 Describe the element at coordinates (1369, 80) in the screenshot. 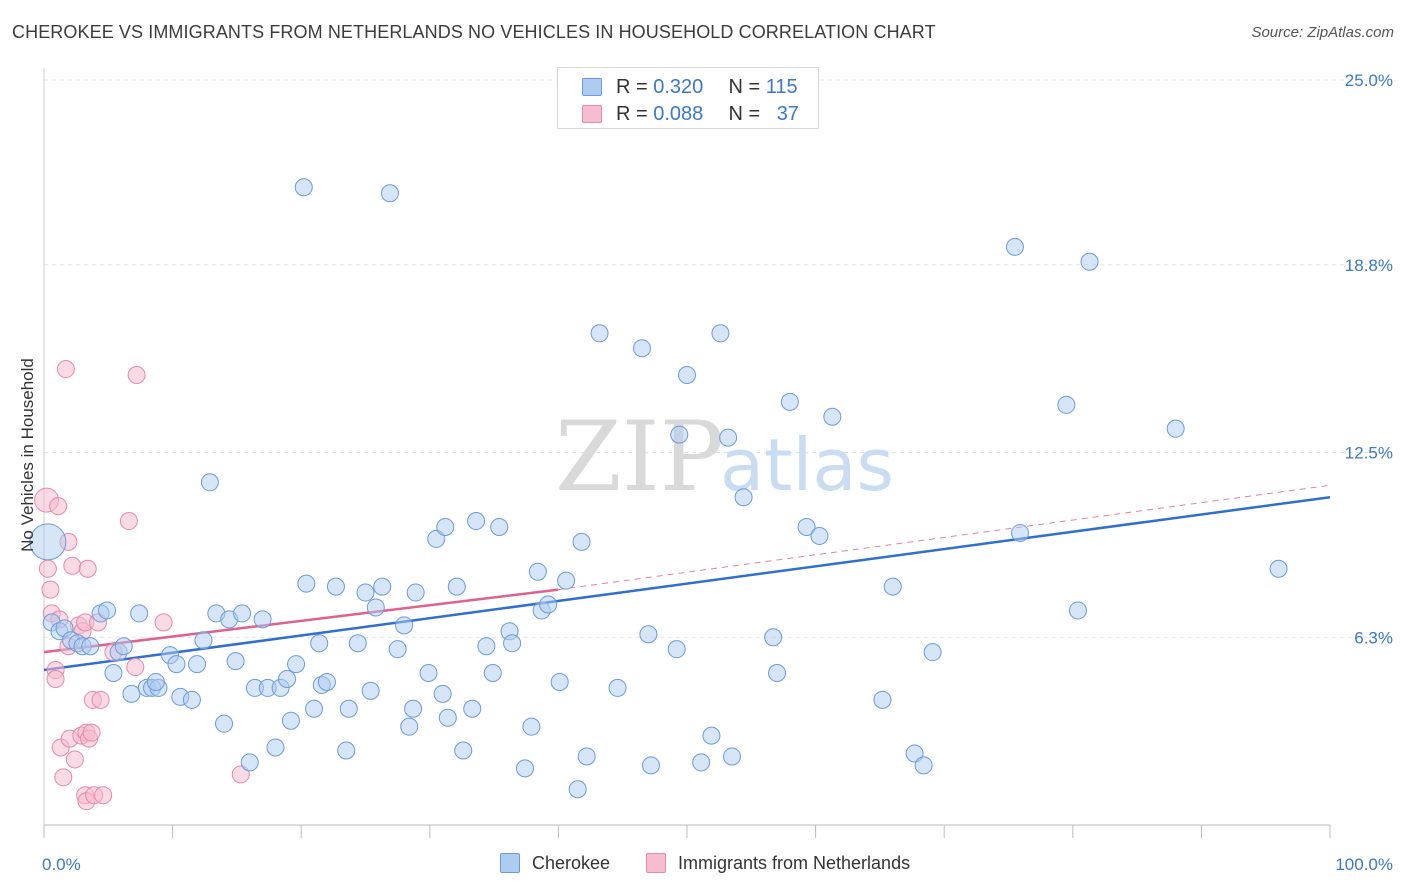

I see `y-tick-label: 25.0%` at that location.